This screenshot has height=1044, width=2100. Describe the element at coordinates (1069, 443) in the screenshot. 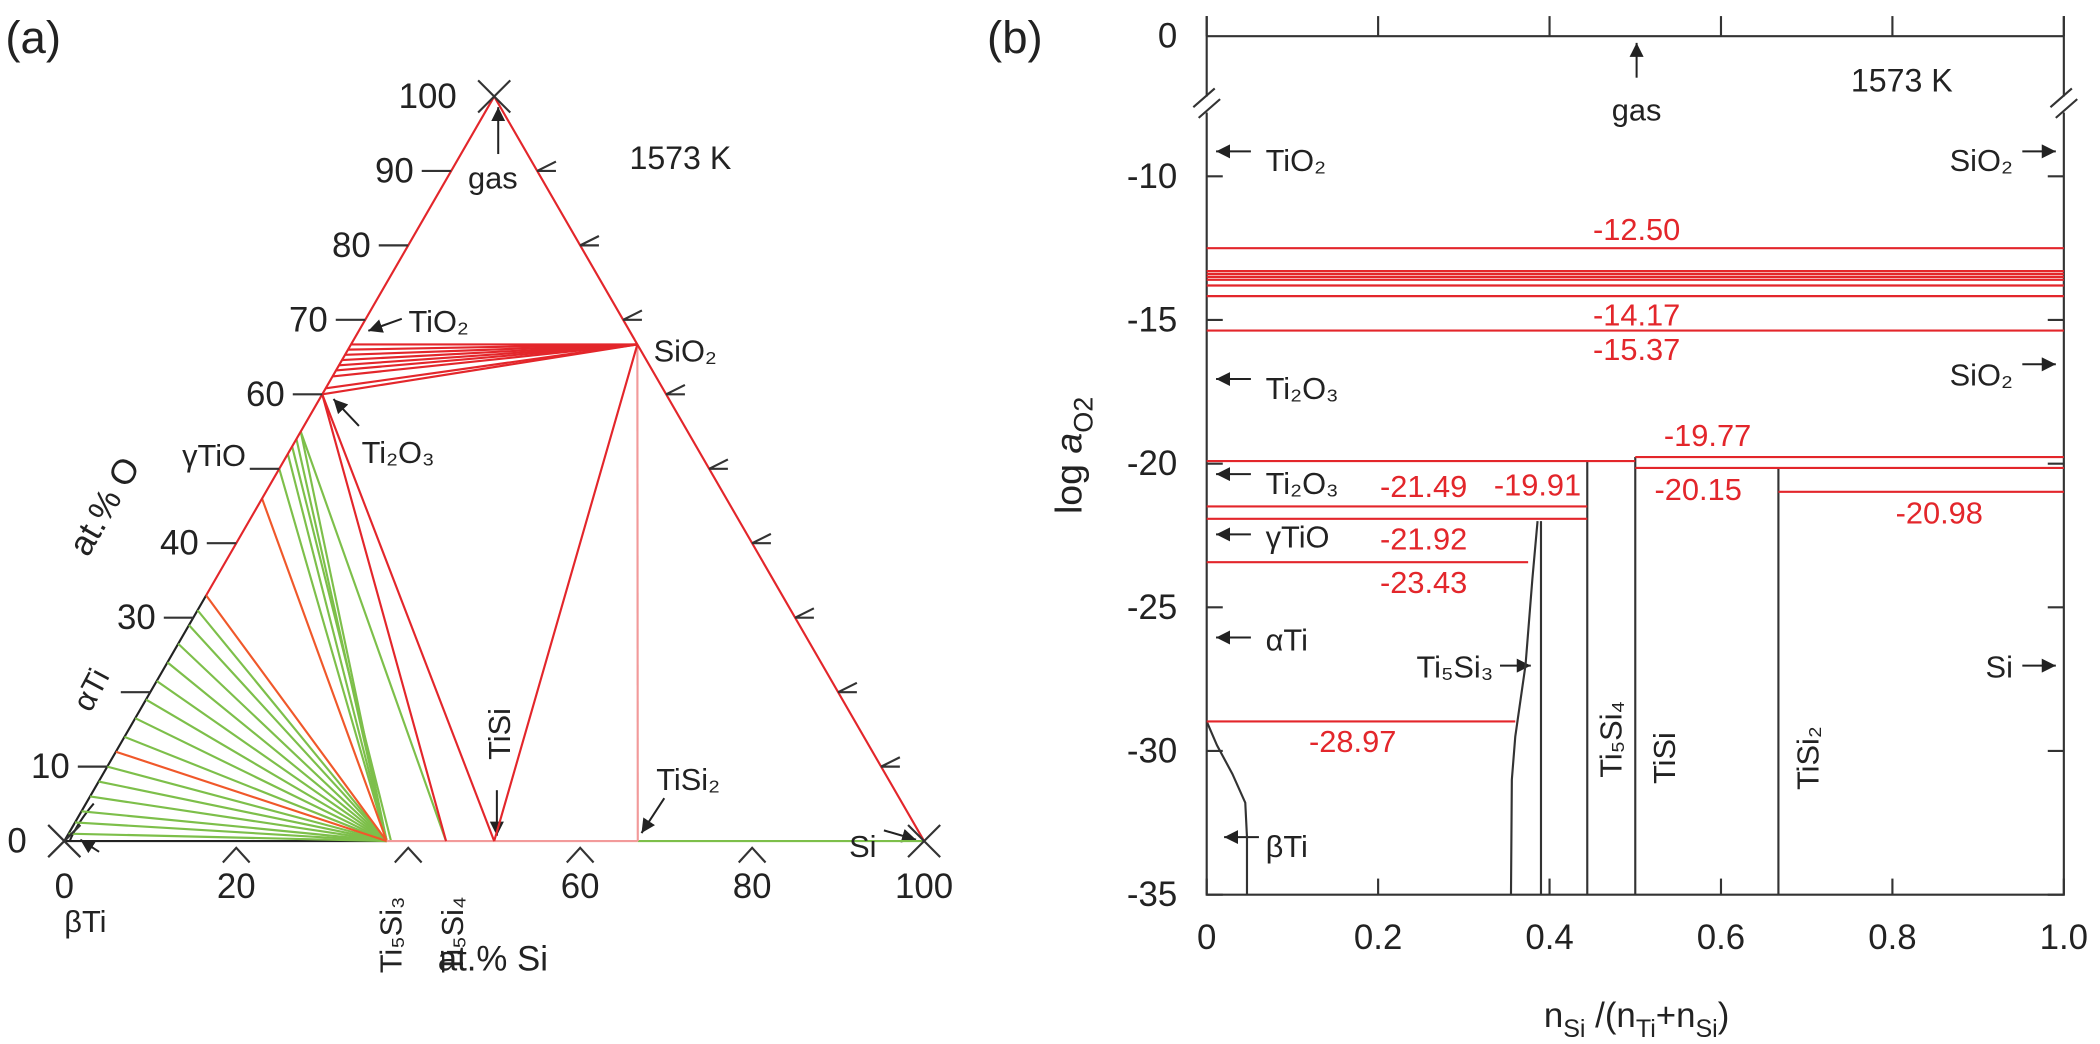

I see `axis-title-part: a` at that location.